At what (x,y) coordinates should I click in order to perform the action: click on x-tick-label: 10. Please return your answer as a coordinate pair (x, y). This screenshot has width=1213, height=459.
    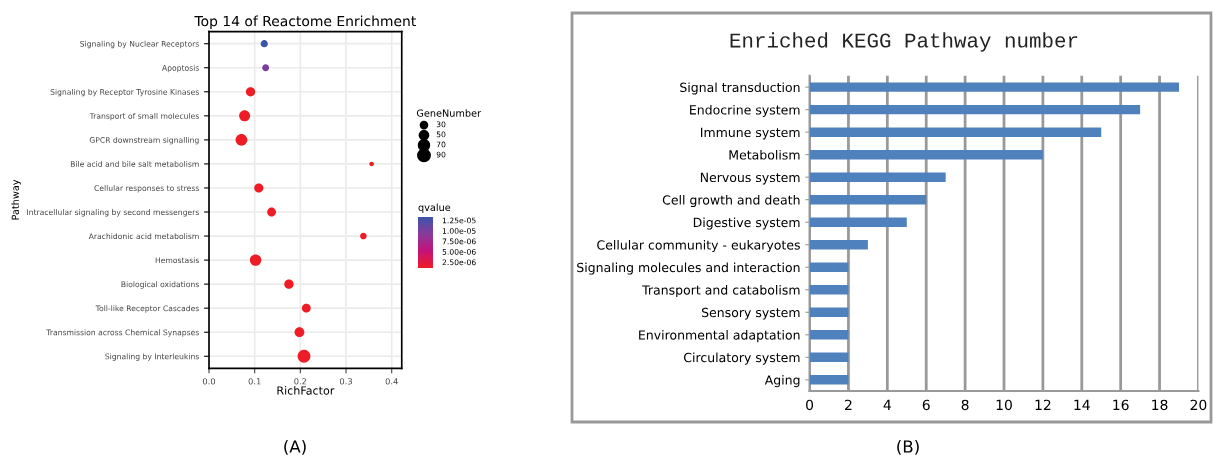
    Looking at the image, I should click on (1004, 405).